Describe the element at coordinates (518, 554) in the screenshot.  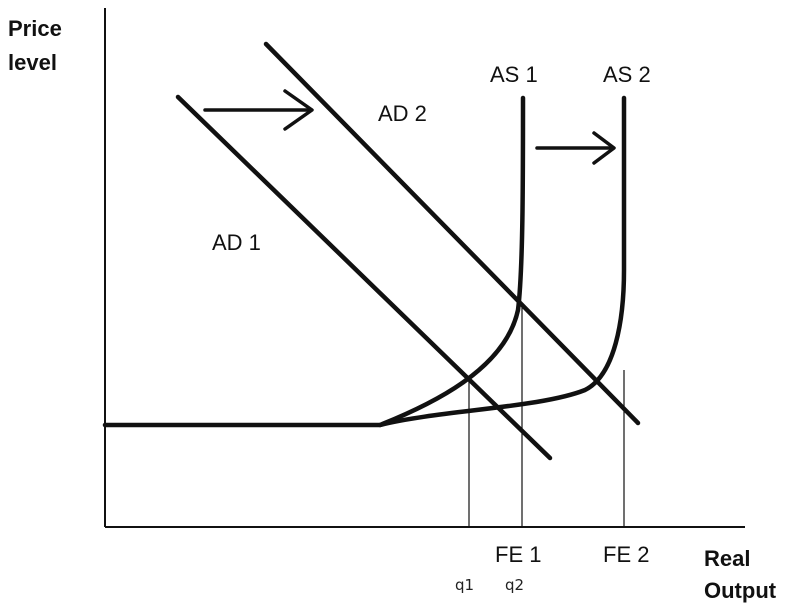
I see `fe1-label: FE 1` at that location.